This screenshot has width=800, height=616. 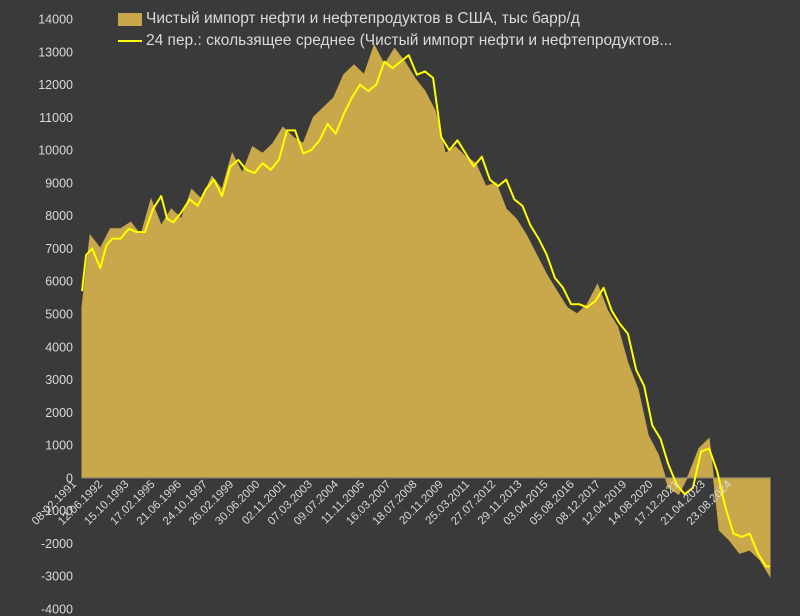 What do you see at coordinates (59, 282) in the screenshot?
I see `y-tick-label: 6000` at bounding box center [59, 282].